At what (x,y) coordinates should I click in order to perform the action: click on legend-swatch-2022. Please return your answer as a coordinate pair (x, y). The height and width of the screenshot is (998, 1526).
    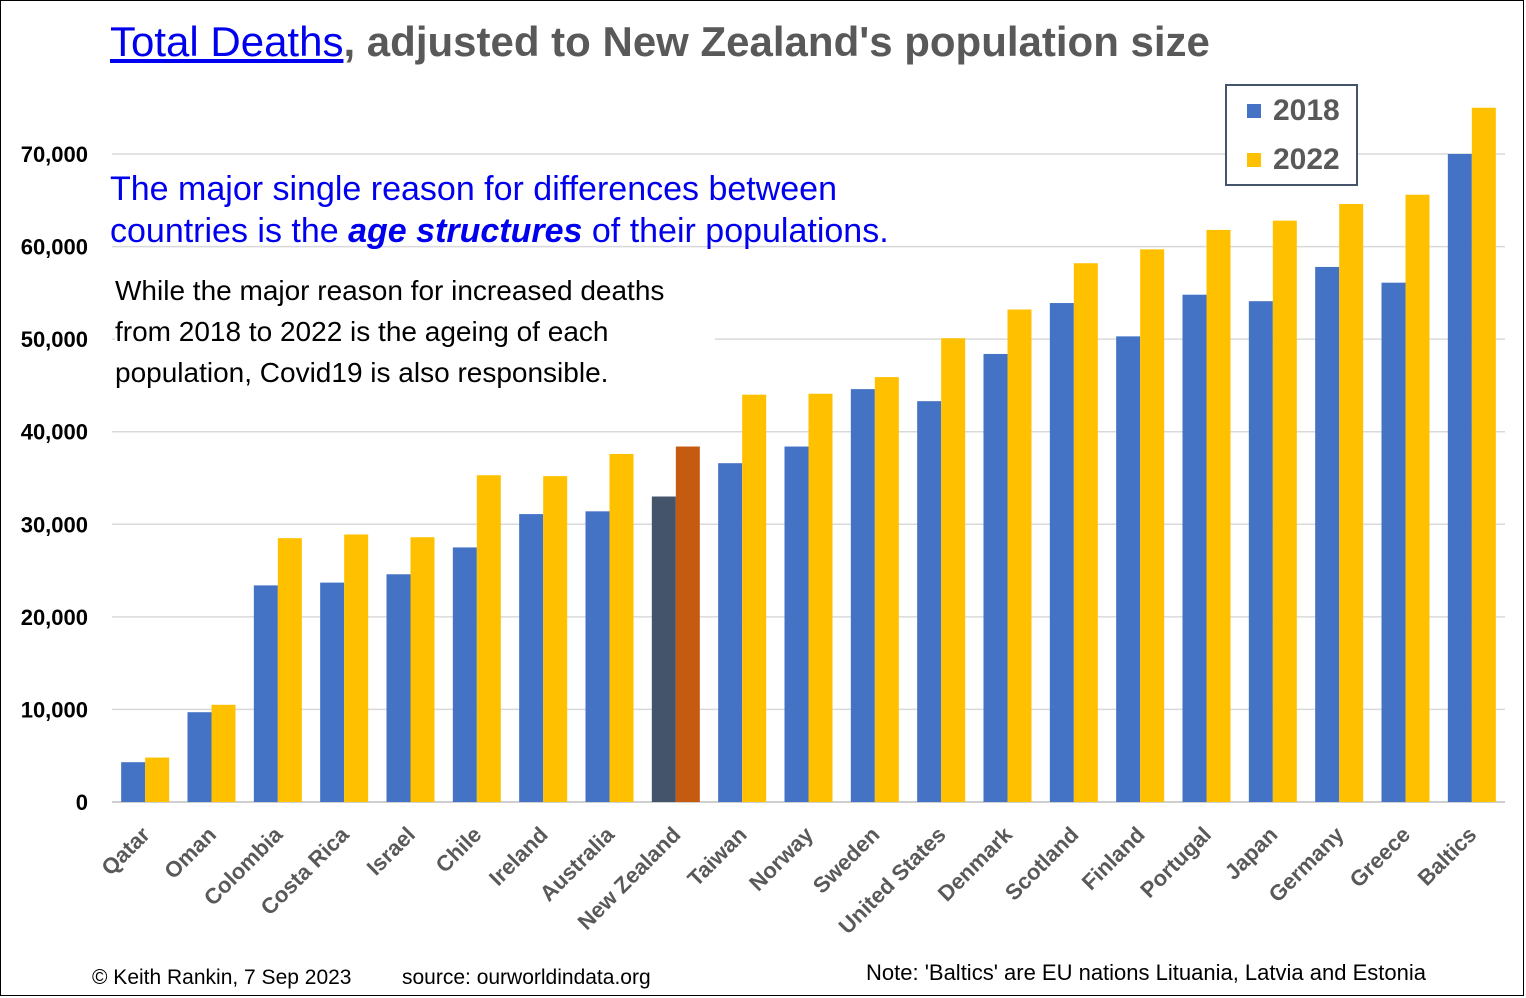
    Looking at the image, I should click on (1254, 160).